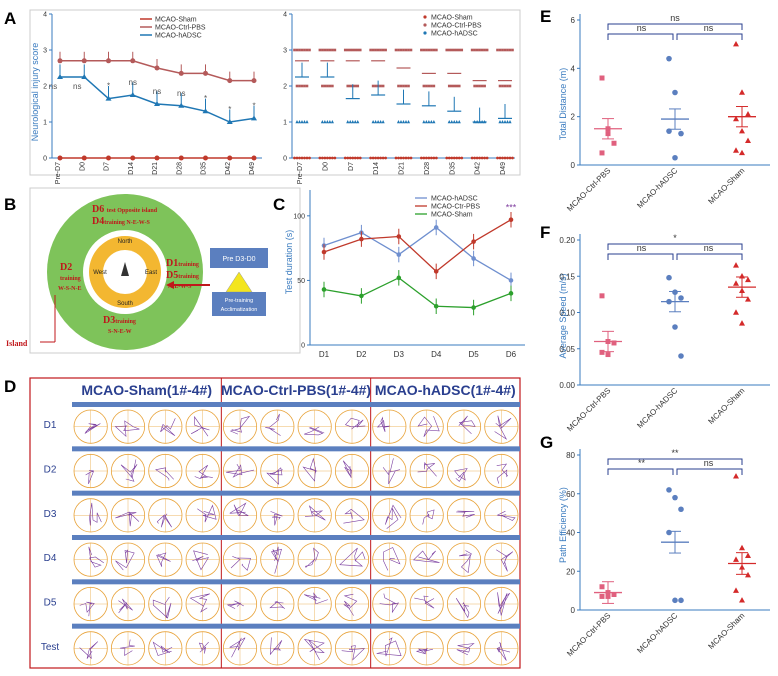  Describe the element at coordinates (239, 282) in the screenshot. I see `pretraining-triangle` at that location.